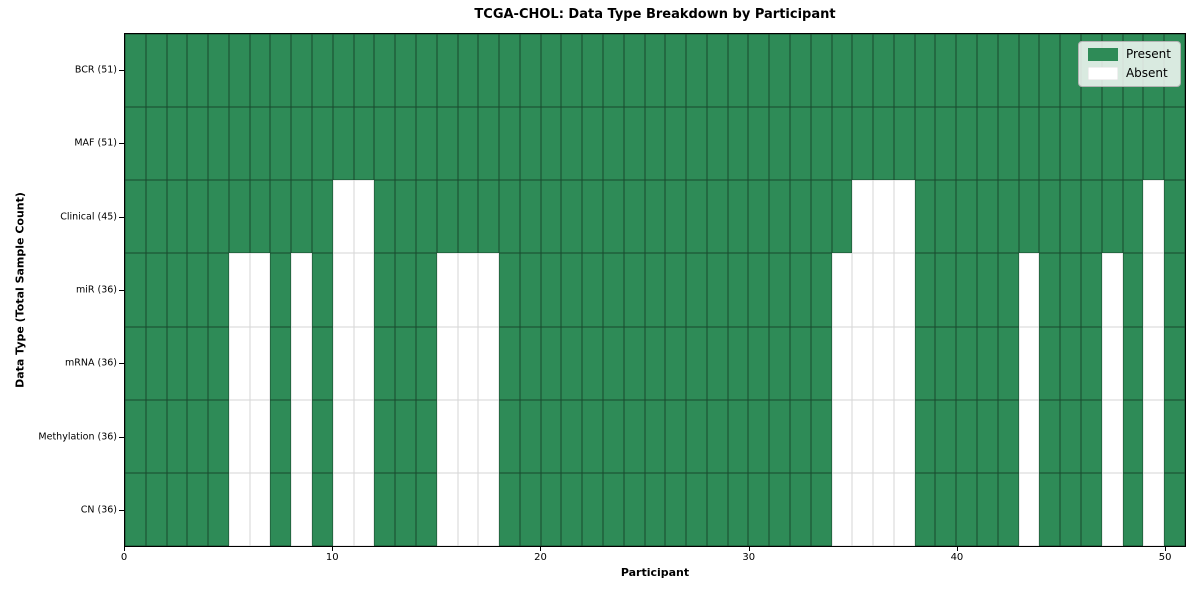 This screenshot has height=600, width=1200. Describe the element at coordinates (1008, 144) in the screenshot. I see `cell-MAF-p42-present` at that location.